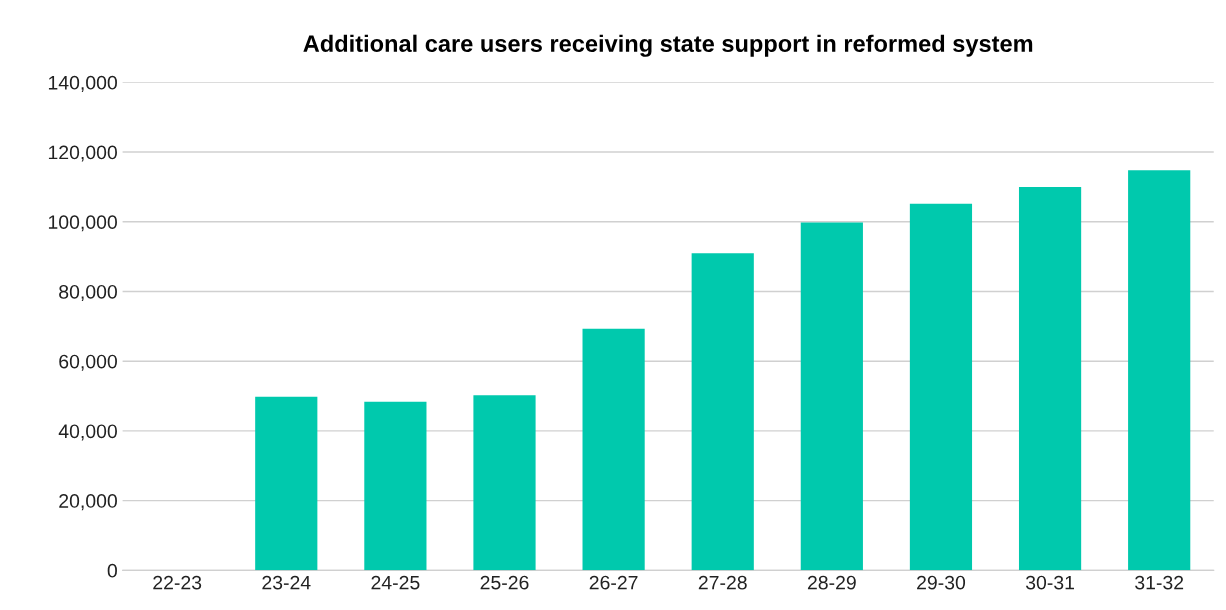 The height and width of the screenshot is (610, 1226). Describe the element at coordinates (88, 362) in the screenshot. I see `y-tick-label: 60,000` at that location.